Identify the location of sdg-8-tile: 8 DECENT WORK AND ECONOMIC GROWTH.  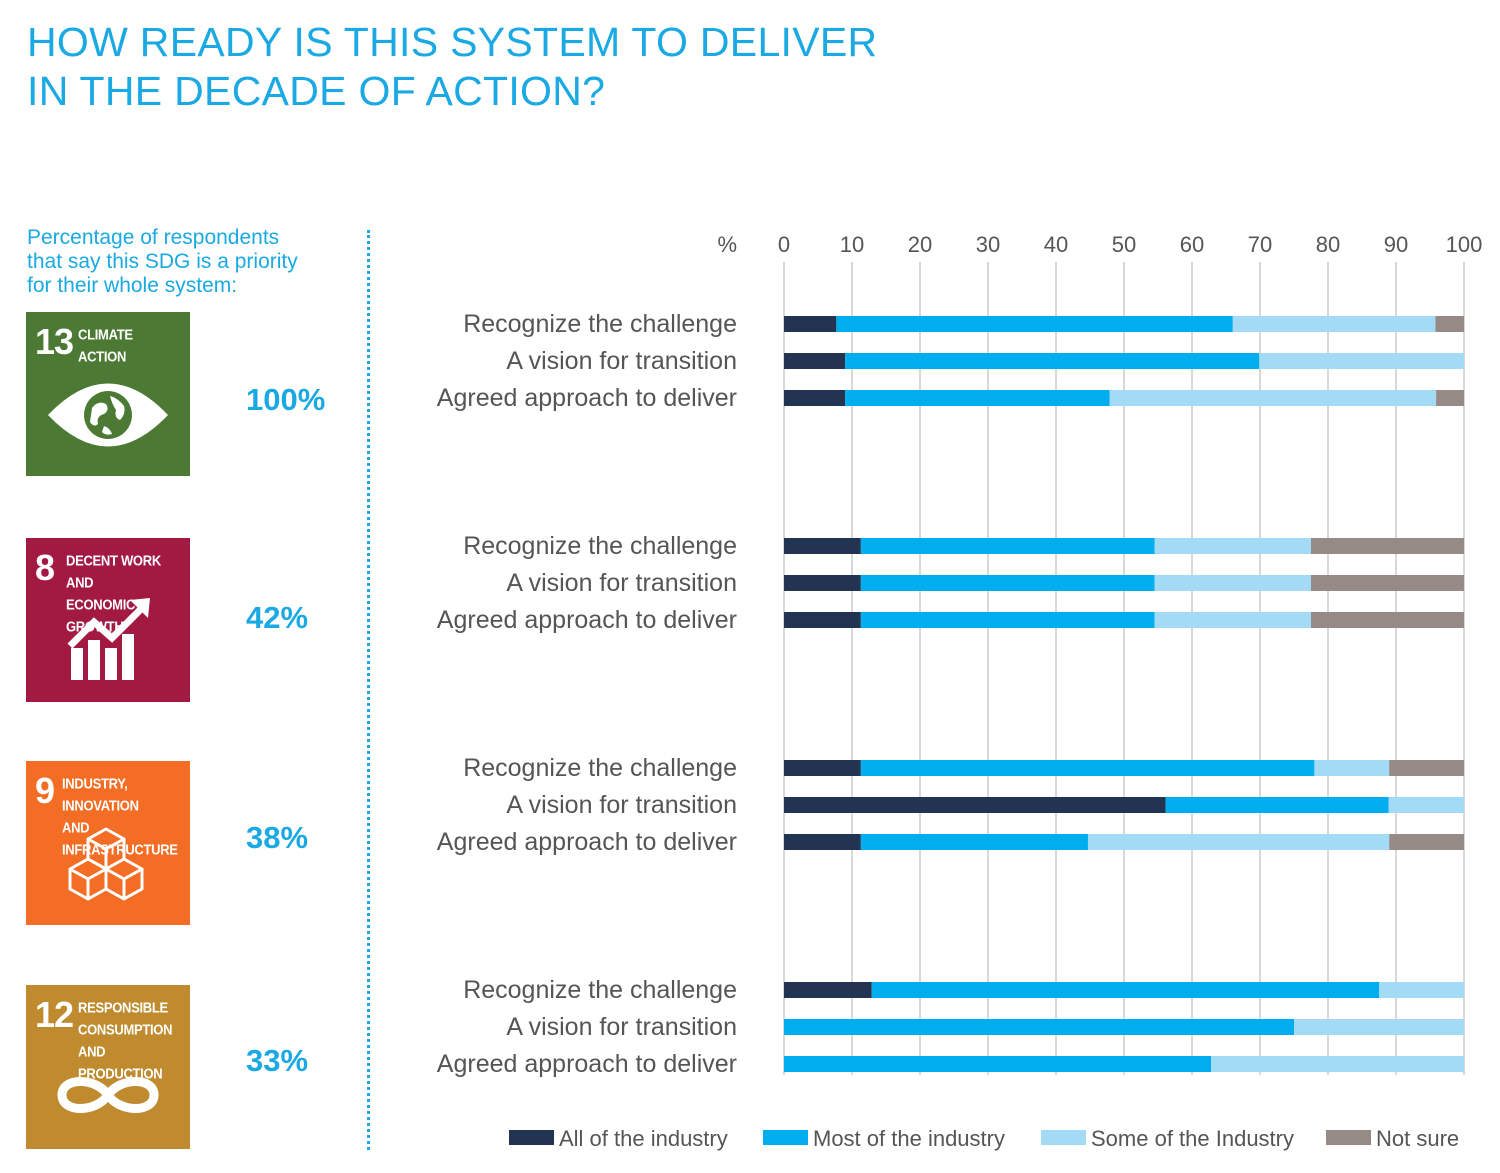
(108, 620).